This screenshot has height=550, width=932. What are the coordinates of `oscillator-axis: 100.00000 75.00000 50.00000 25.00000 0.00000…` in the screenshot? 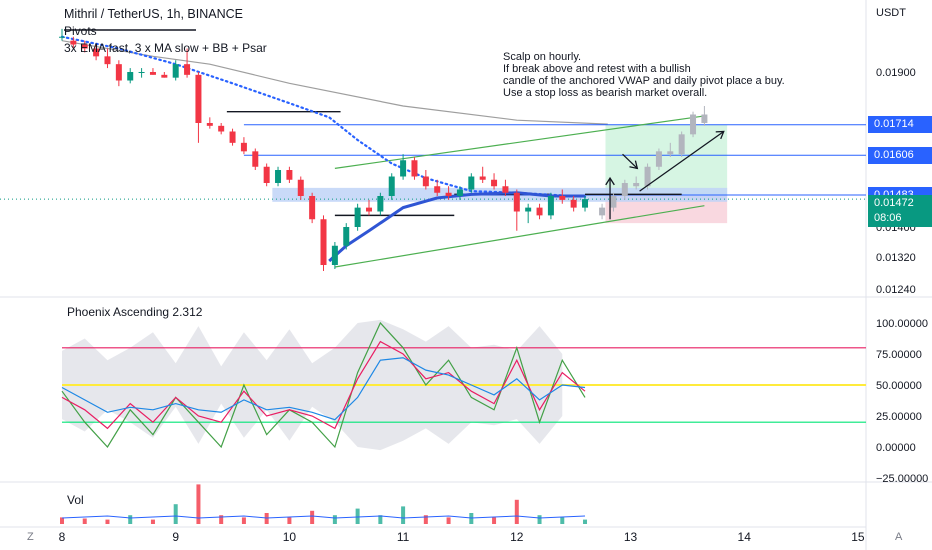 It's located at (902, 401).